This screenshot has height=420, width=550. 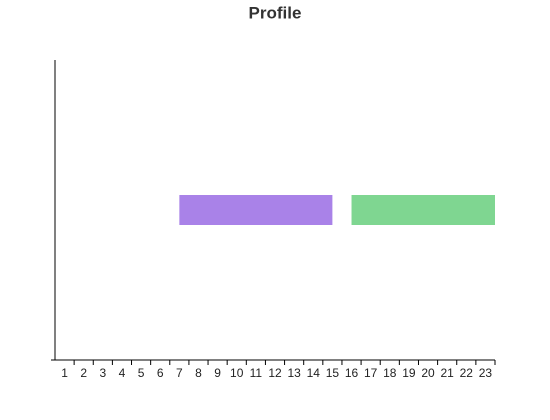 I want to click on x-tick-label: 8, so click(x=198, y=373).